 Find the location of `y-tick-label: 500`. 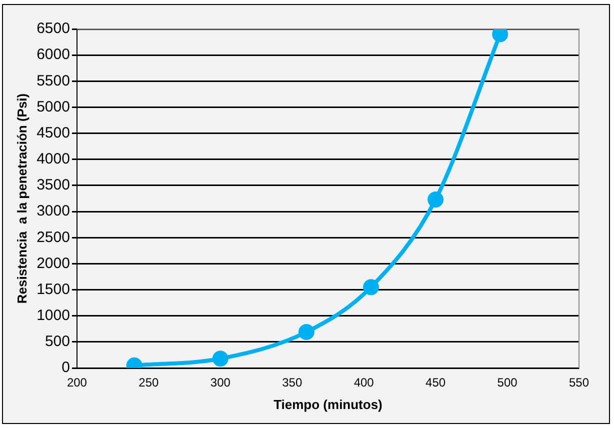

y-tick-label: 500 is located at coordinates (57, 341).